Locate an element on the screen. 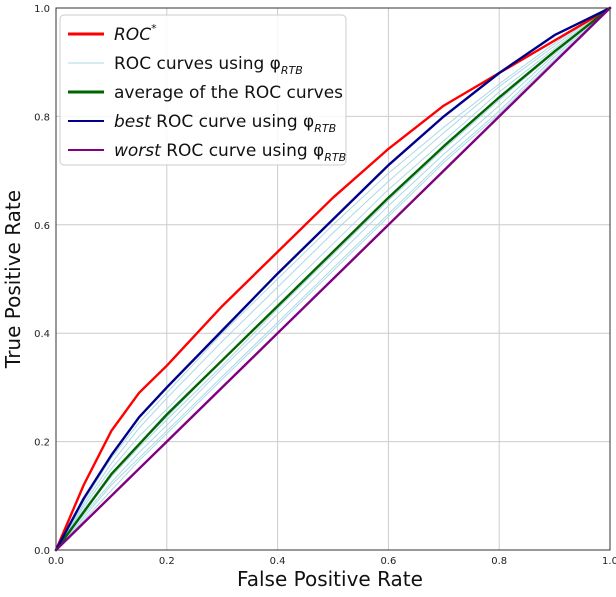 The width and height of the screenshot is (616, 597). y-tick-label: 0.0 is located at coordinates (42, 551).